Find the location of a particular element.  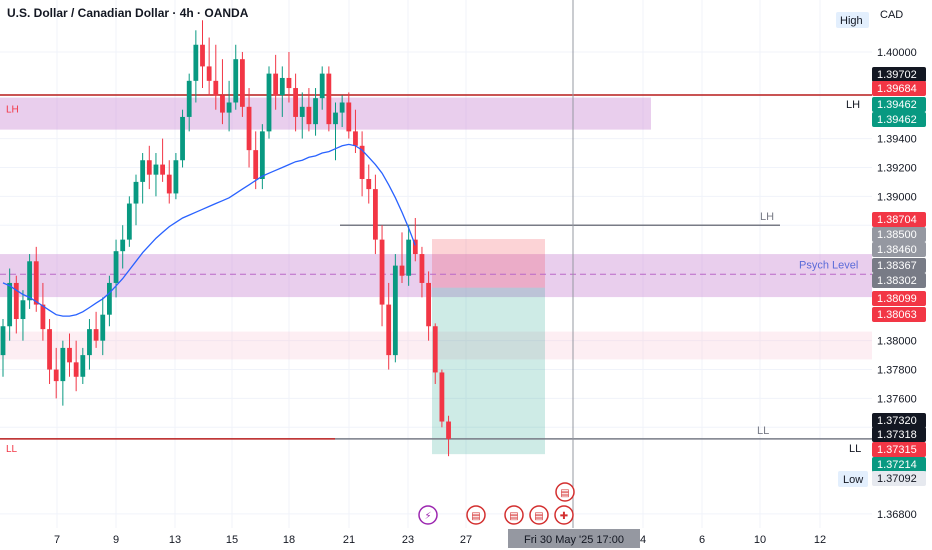

level-label-lh-right: LH is located at coordinates (853, 105).